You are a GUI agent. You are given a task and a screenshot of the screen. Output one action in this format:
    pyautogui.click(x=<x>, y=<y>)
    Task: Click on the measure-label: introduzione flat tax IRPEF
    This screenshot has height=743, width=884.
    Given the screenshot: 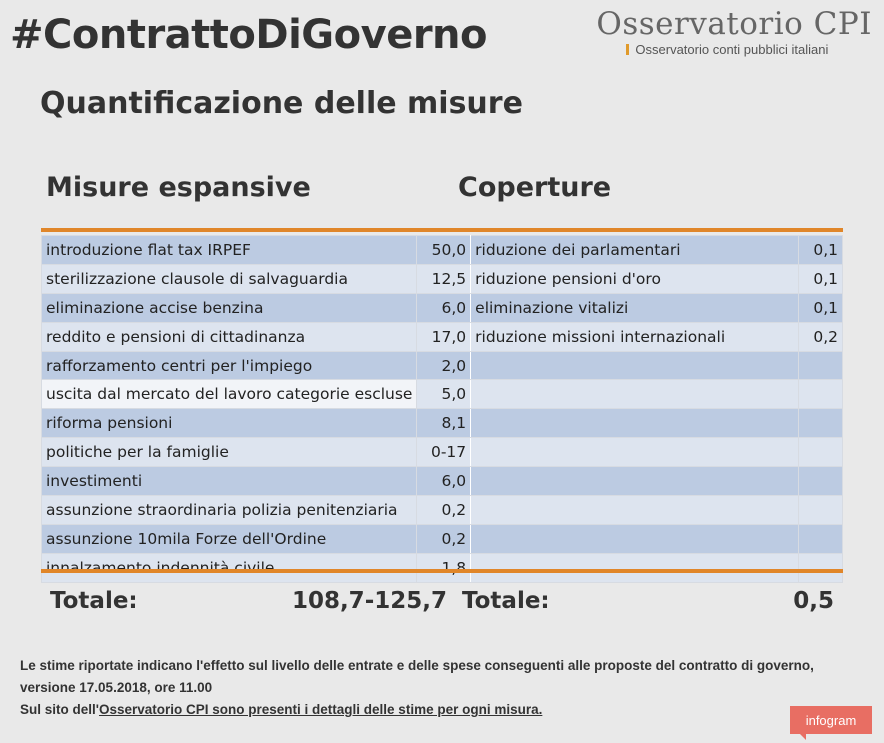 What is the action you would take?
    pyautogui.click(x=229, y=250)
    